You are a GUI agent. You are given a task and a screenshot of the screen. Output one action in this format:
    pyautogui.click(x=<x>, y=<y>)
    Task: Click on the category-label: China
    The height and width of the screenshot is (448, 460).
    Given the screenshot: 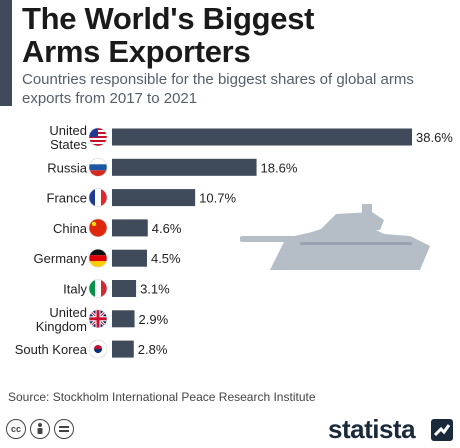 What is the action you would take?
    pyautogui.click(x=70, y=228)
    